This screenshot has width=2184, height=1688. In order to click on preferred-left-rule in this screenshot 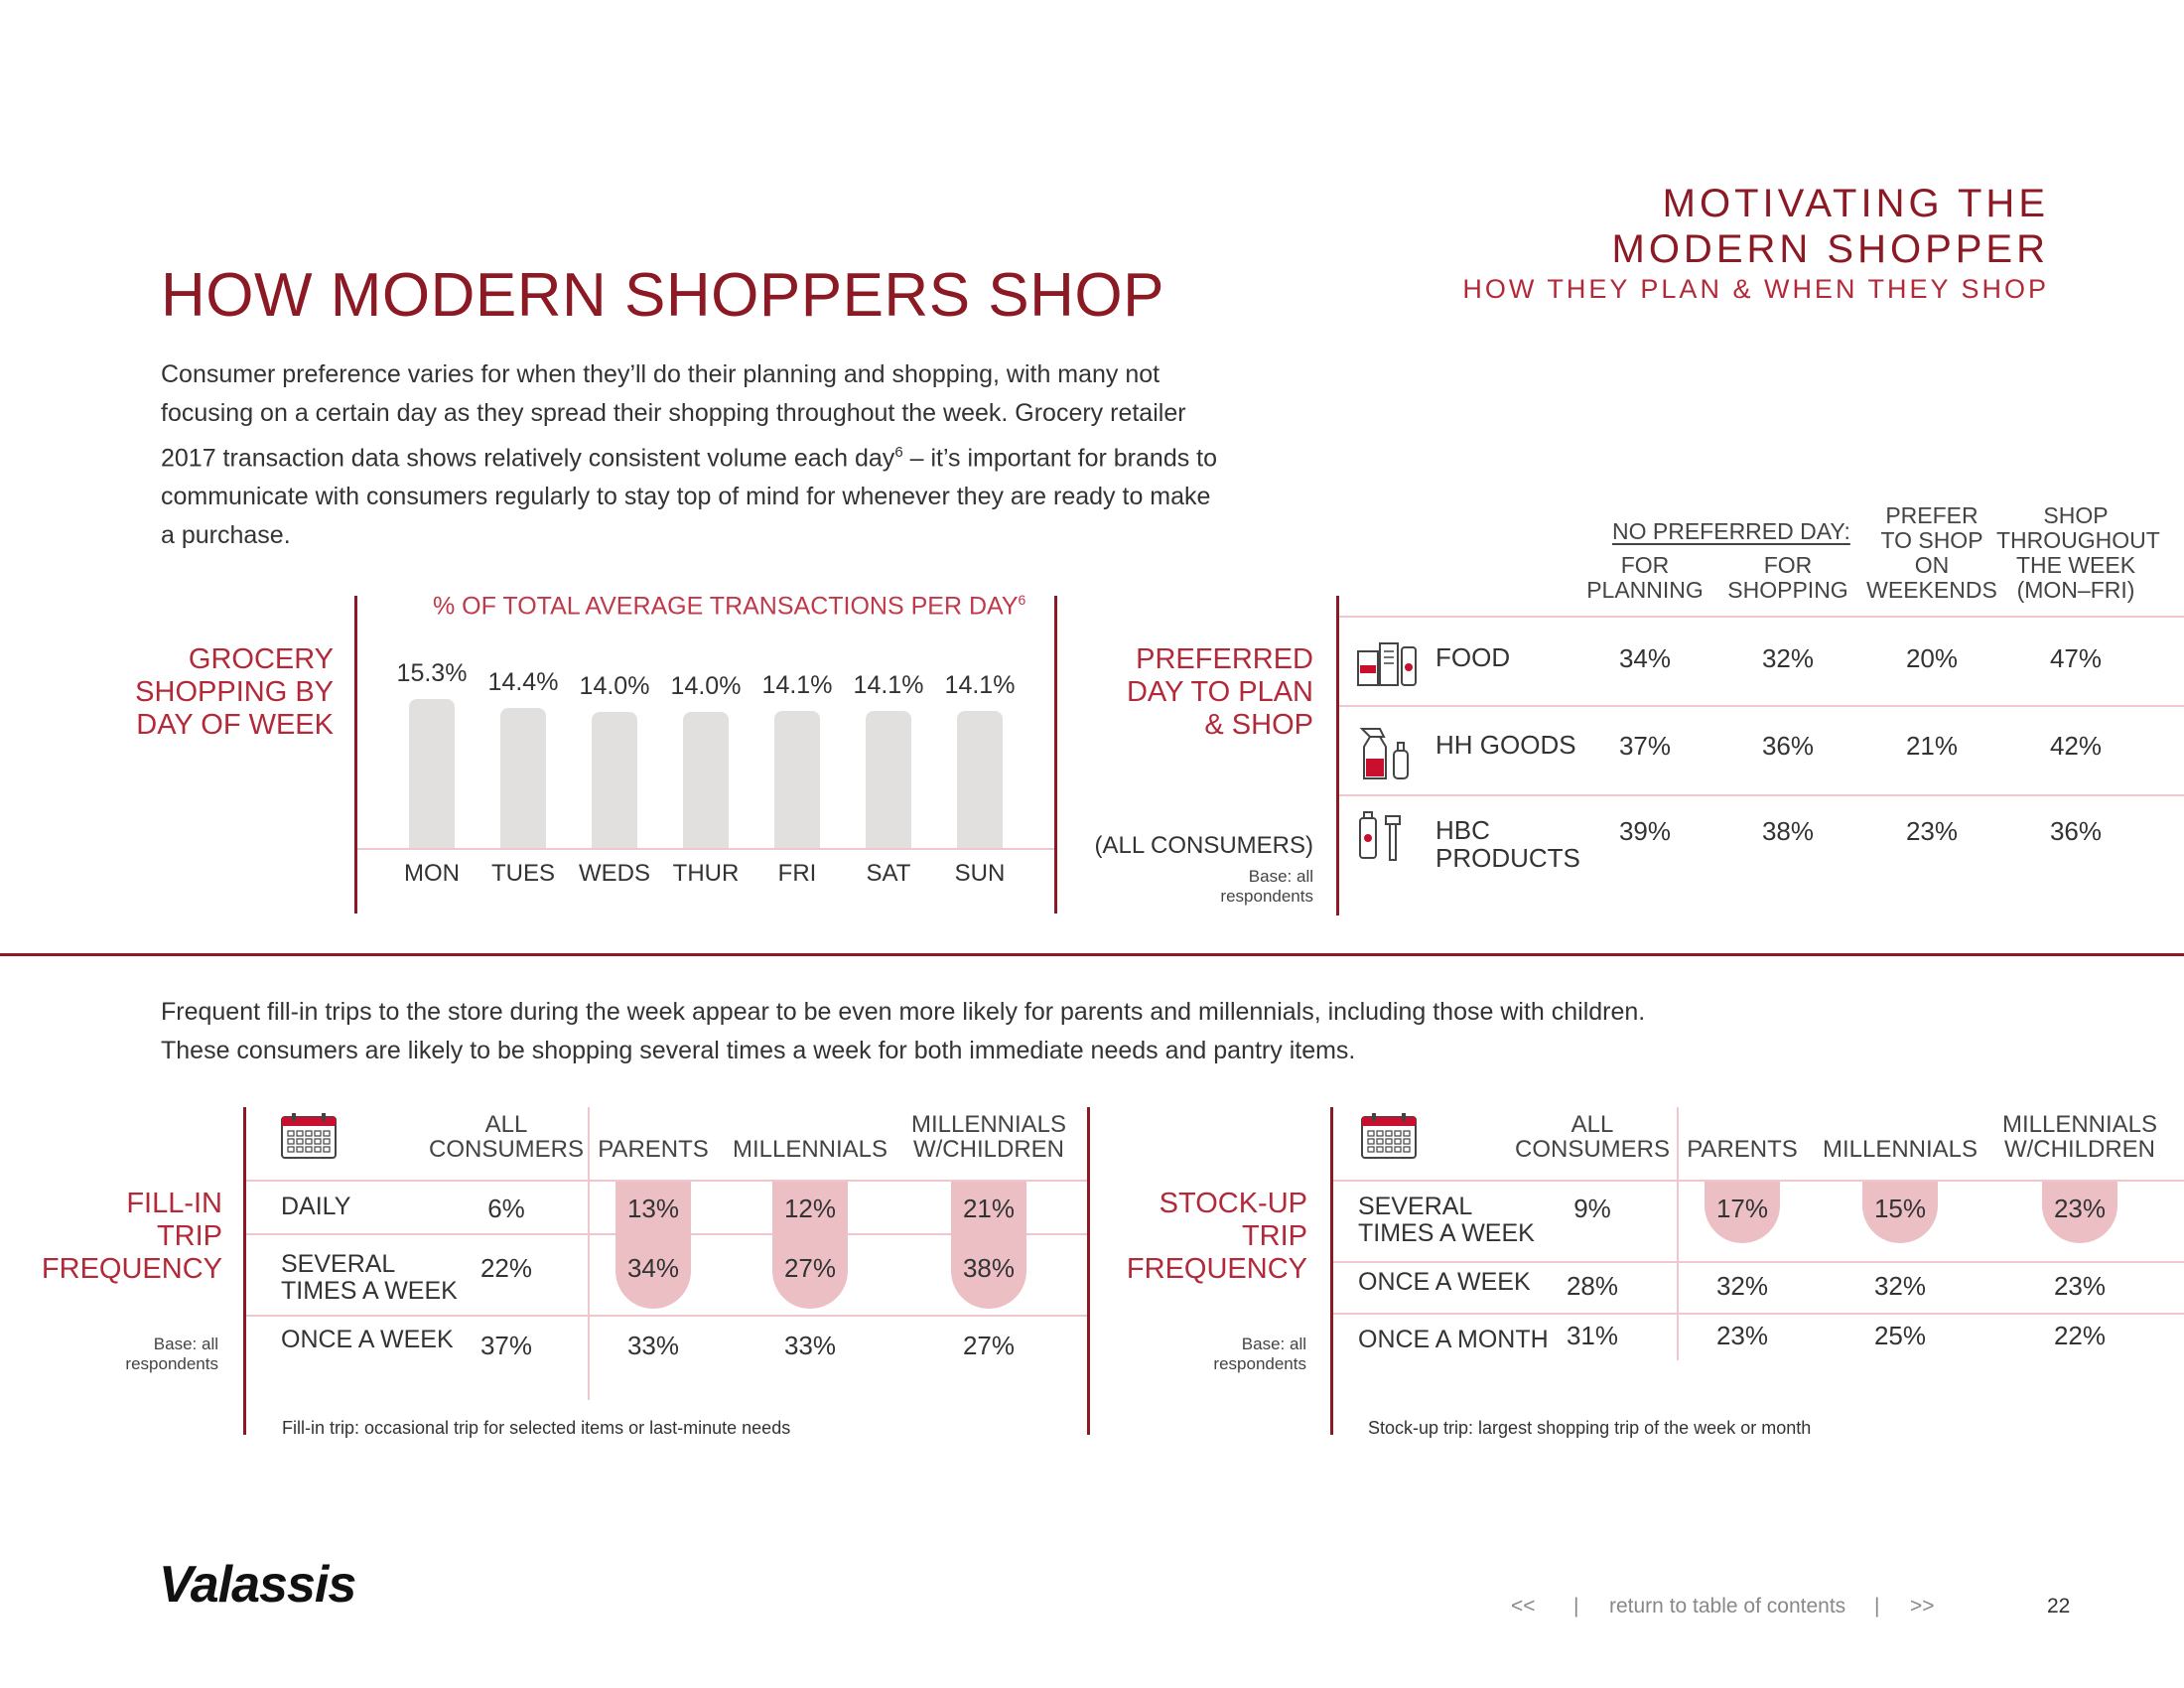, I will do `click(1337, 755)`.